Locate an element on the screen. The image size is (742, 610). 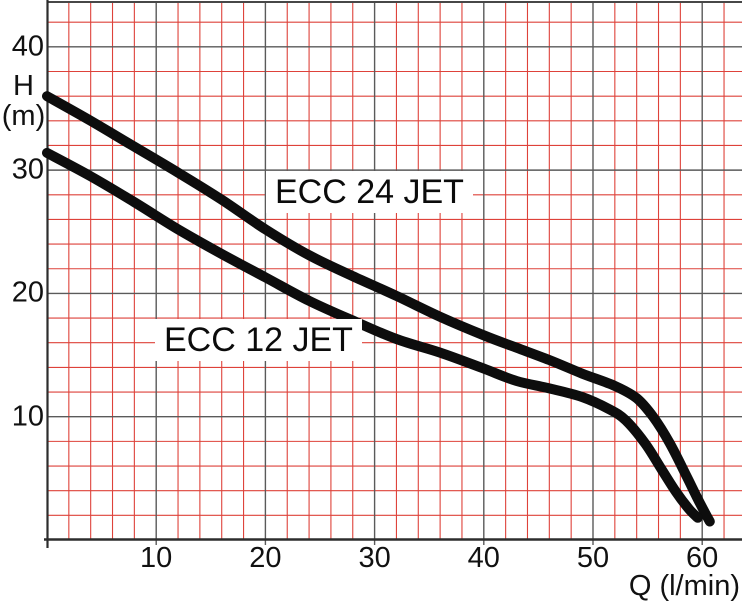
y-tick-label-40: 40 is located at coordinates (27, 46).